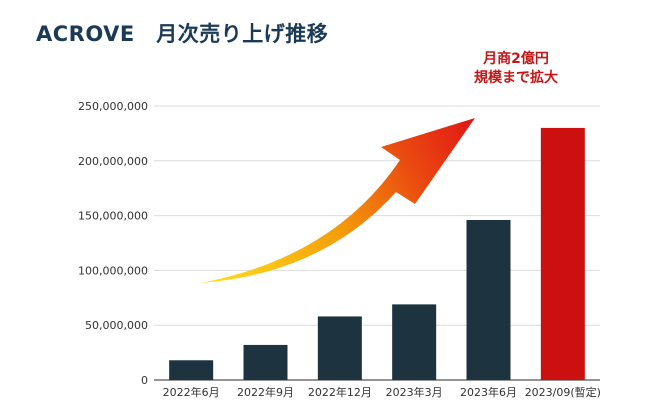 This screenshot has width=650, height=405. What do you see at coordinates (414, 392) in the screenshot?
I see `x-tick-label: 2023年3月` at bounding box center [414, 392].